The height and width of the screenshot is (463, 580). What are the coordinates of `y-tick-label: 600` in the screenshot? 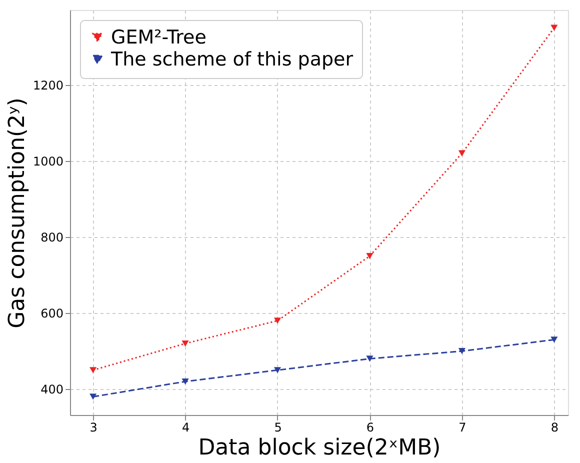 It's located at (52, 313).